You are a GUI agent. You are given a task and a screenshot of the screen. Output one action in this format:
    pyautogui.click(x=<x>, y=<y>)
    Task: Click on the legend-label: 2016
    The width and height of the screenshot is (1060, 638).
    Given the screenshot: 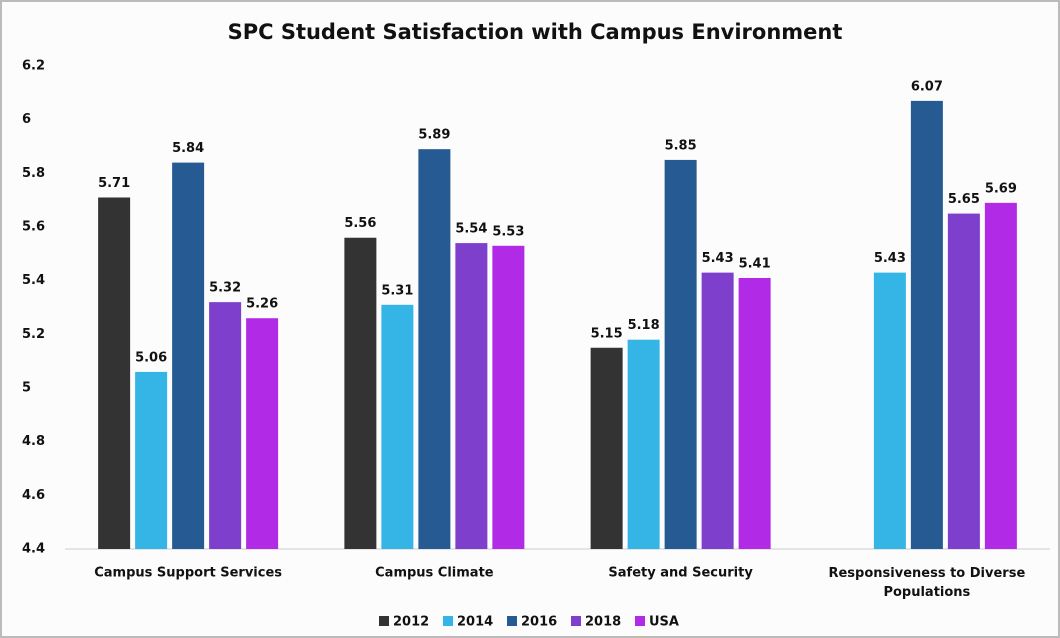 What is the action you would take?
    pyautogui.click(x=539, y=622)
    